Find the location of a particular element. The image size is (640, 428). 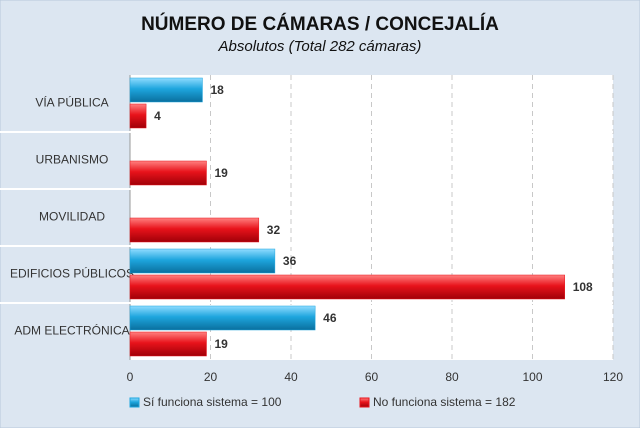

value-label: 4 is located at coordinates (157, 116).